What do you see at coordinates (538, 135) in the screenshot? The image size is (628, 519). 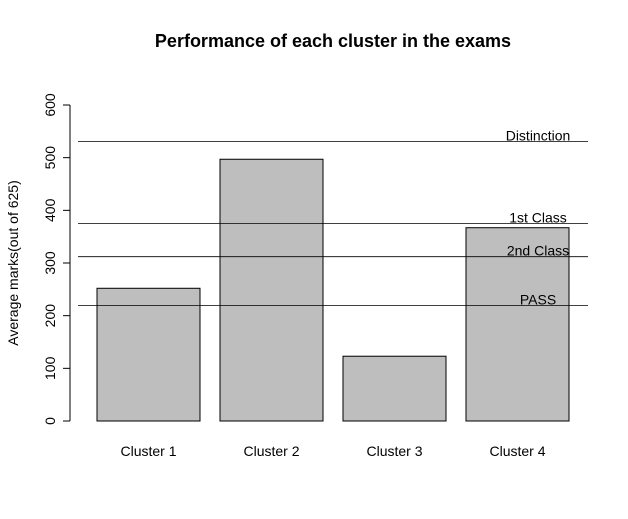 I see `reference-line-label: Distinction` at bounding box center [538, 135].